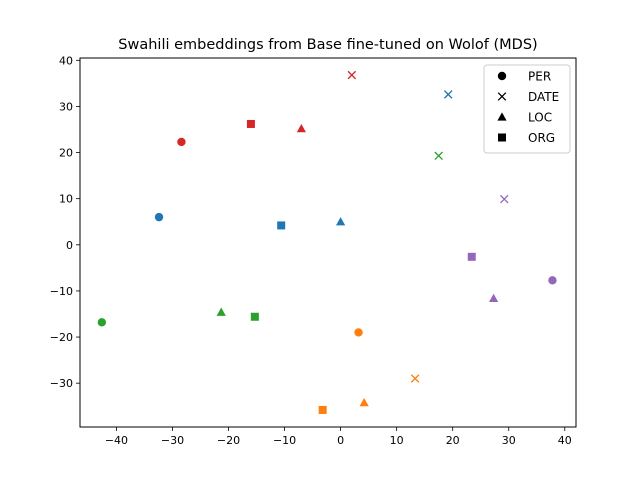  I want to click on x-tick-label: 40, so click(565, 440).